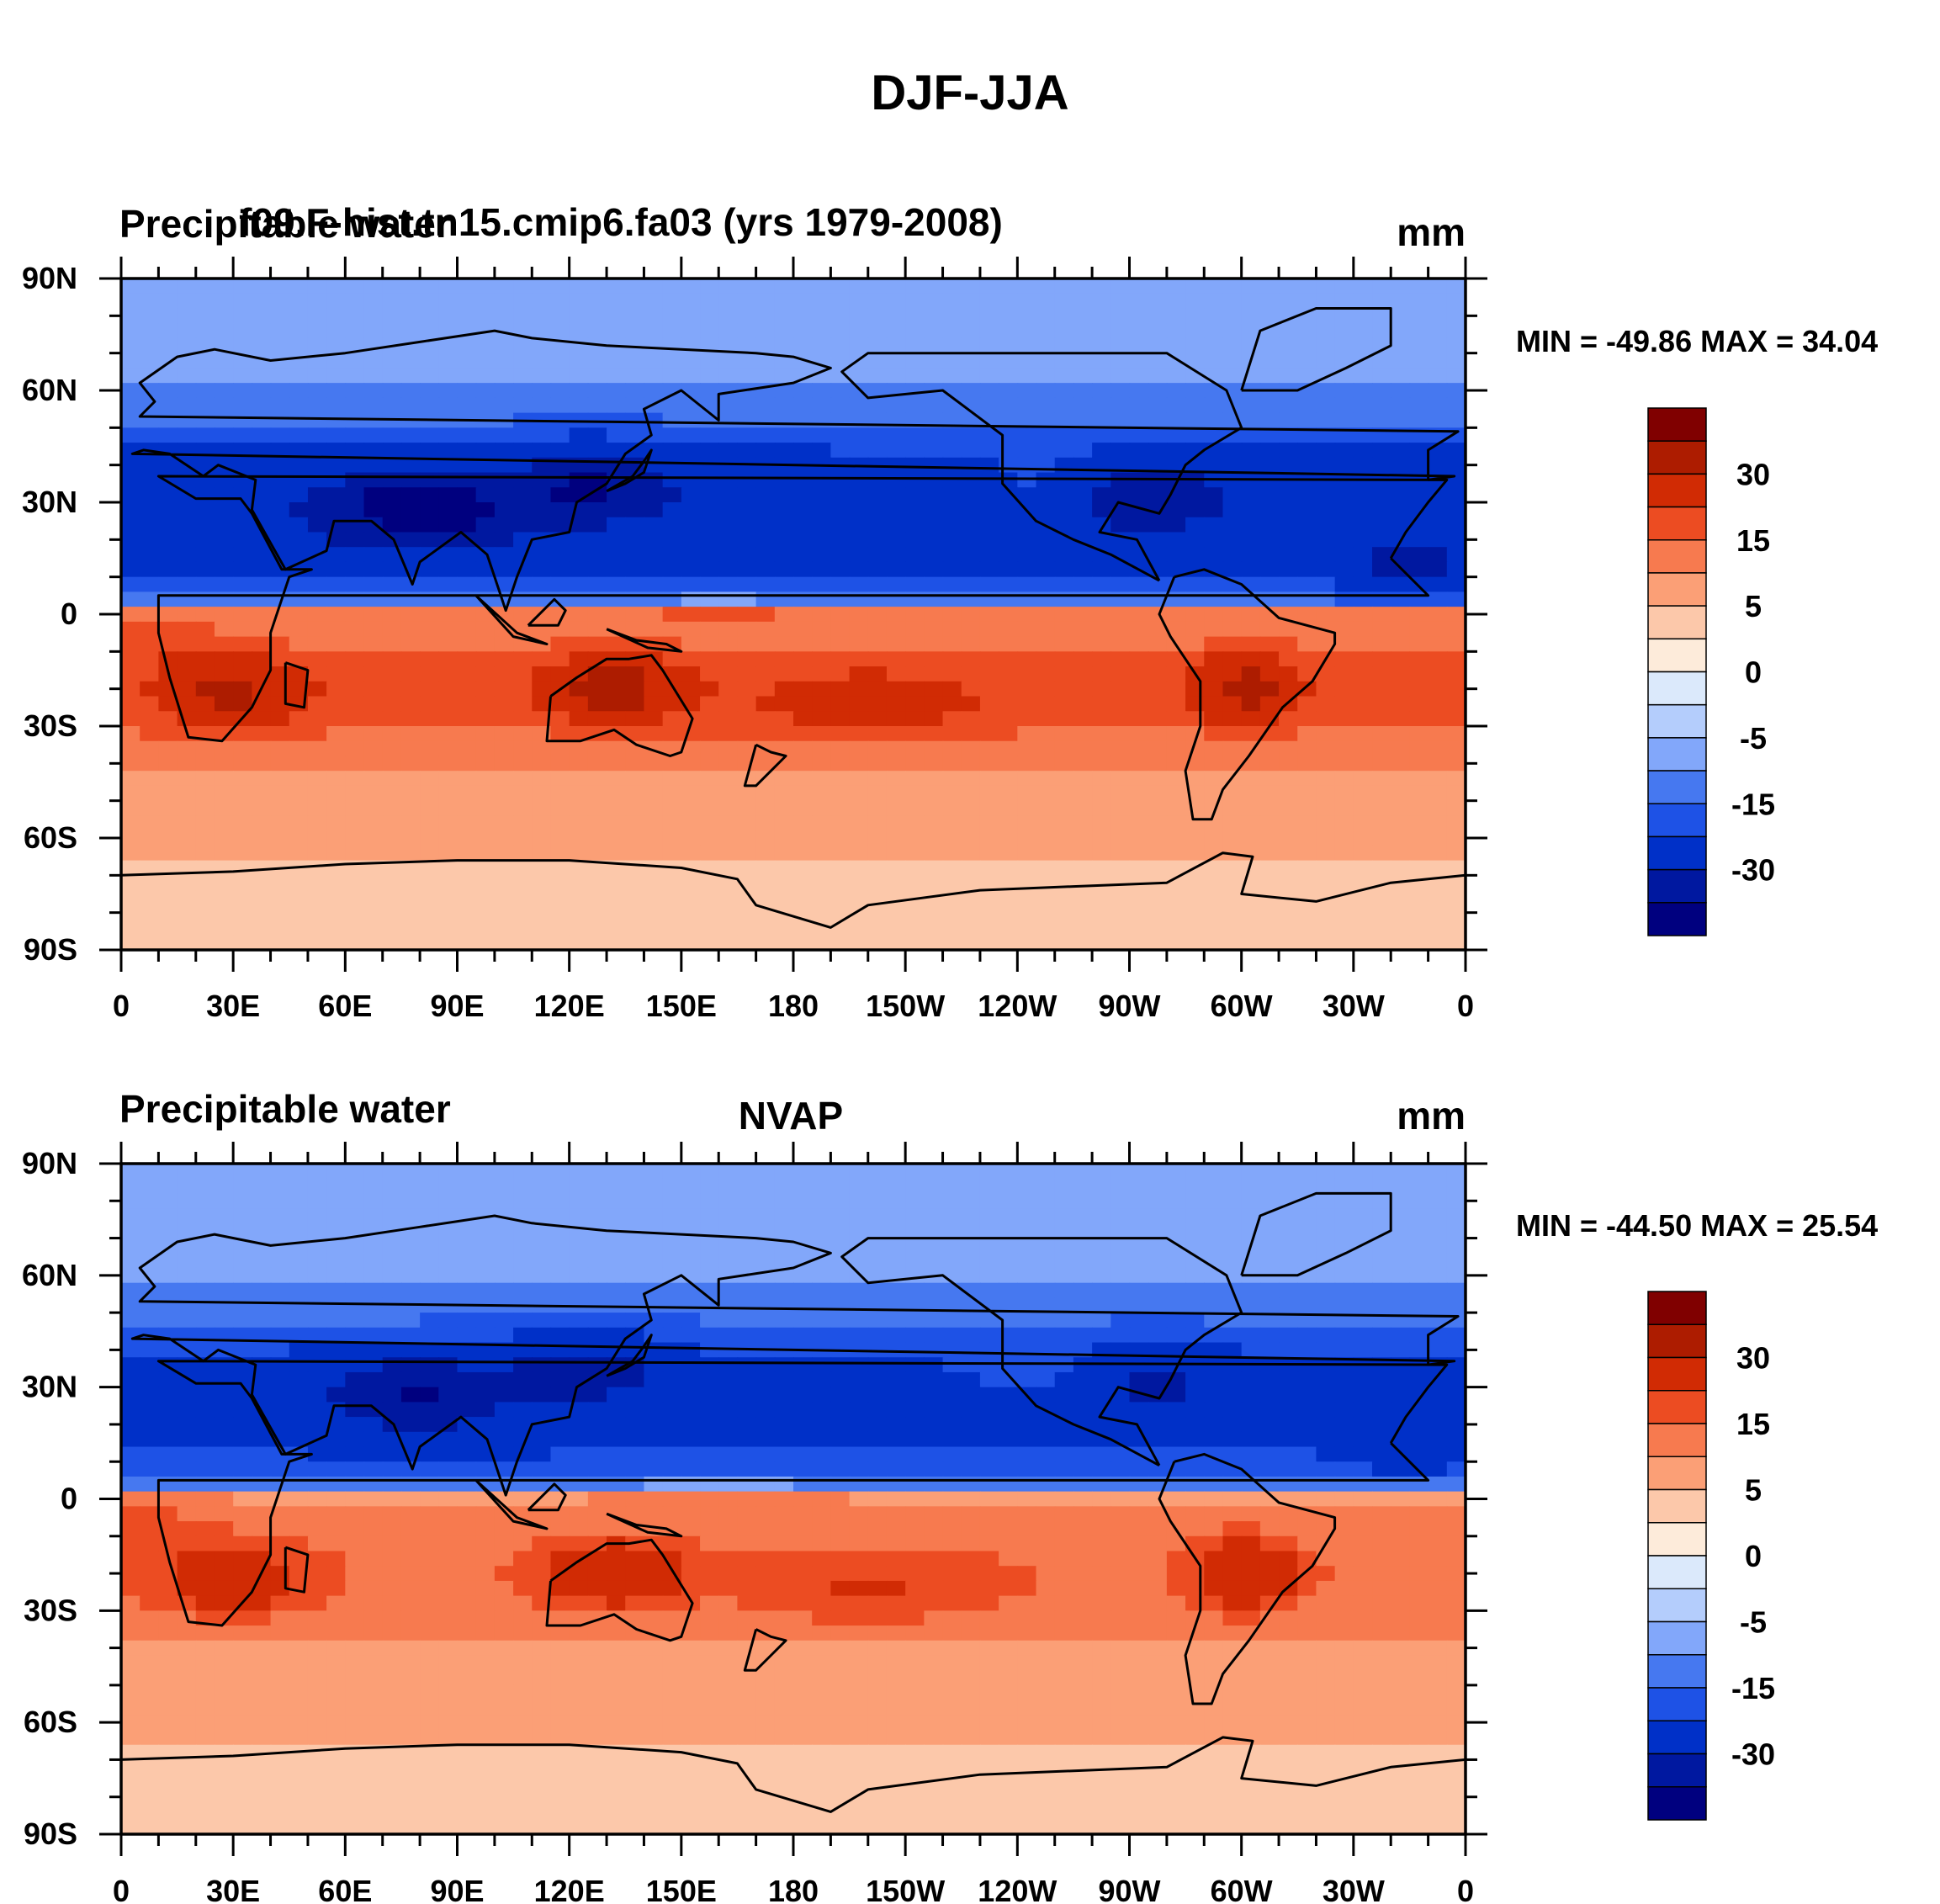  What do you see at coordinates (1677, 556) in the screenshot?
I see `colorbar-box` at bounding box center [1677, 556].